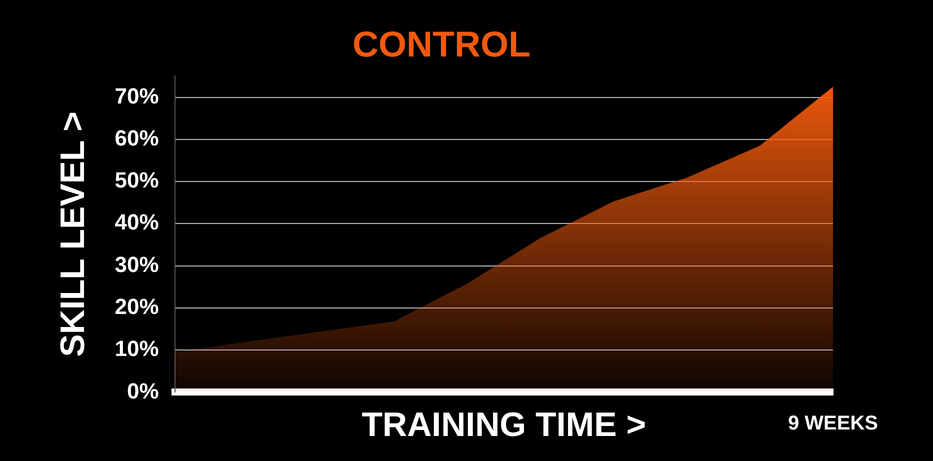 Image resolution: width=933 pixels, height=461 pixels. Describe the element at coordinates (833, 423) in the screenshot. I see `text: 9 WEEKS` at that location.